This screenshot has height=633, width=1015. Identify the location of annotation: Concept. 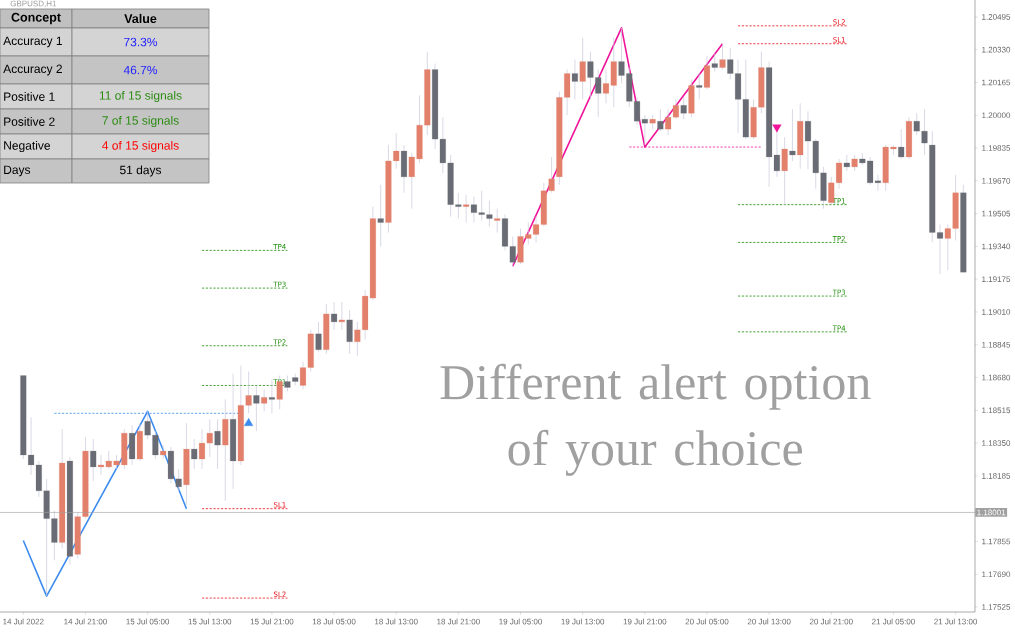
(36, 18).